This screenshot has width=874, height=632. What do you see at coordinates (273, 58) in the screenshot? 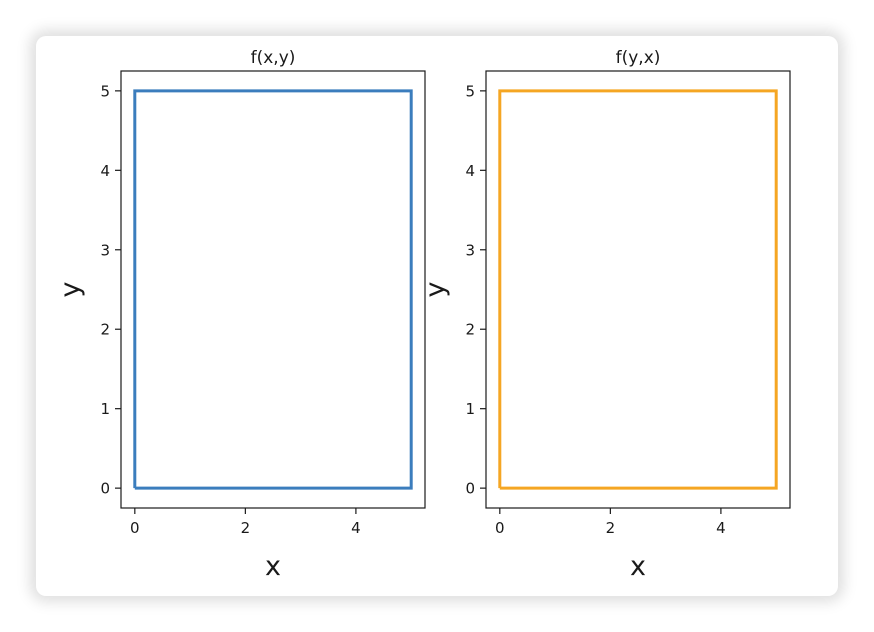
I see `subplot-title: f(x,y)` at bounding box center [273, 58].